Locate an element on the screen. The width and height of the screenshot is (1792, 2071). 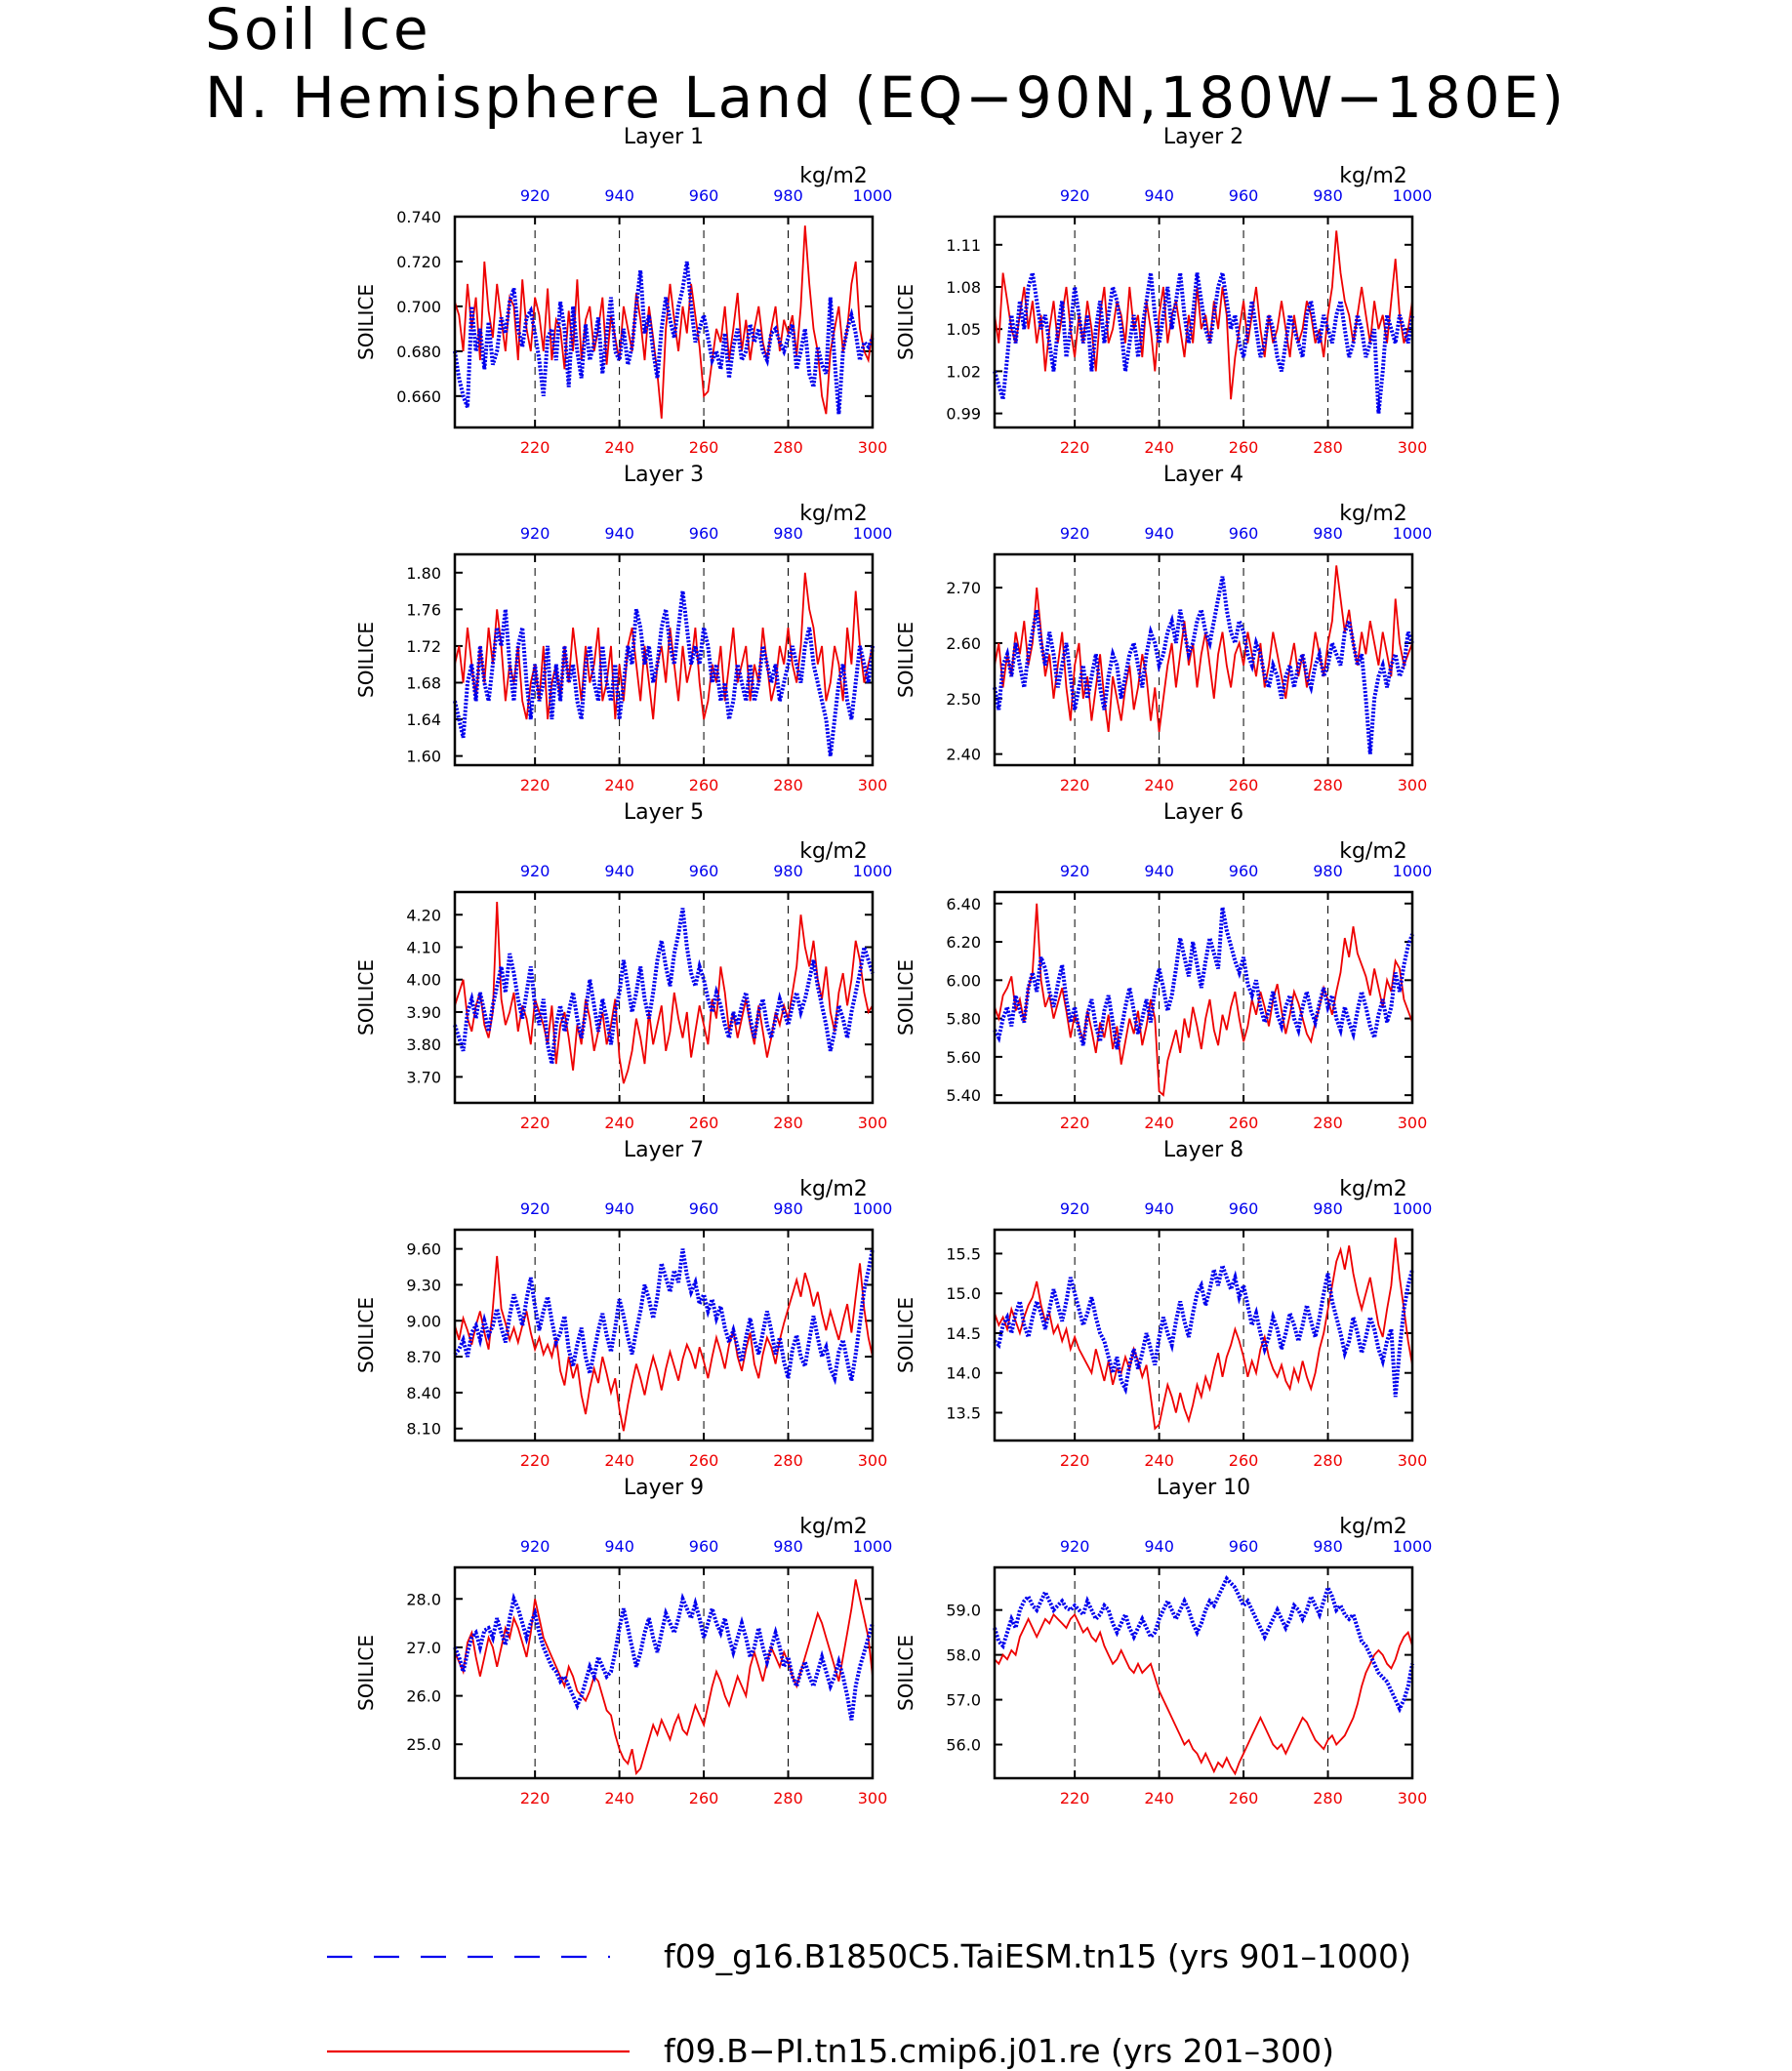
y-tick-label: 8.70 is located at coordinates (423, 1357).